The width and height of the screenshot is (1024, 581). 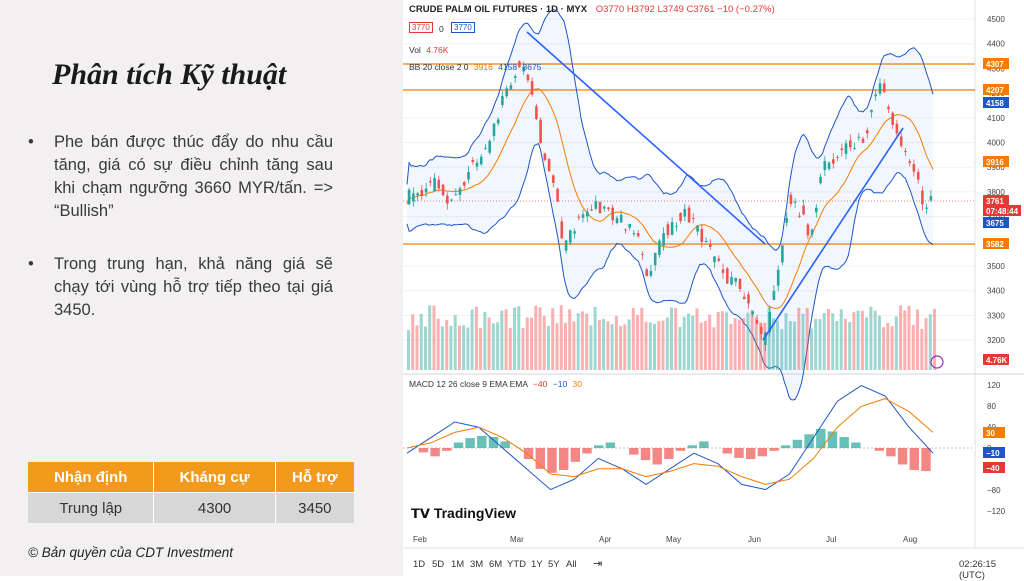 What do you see at coordinates (598, 564) in the screenshot?
I see `date-range-icon: ⇥` at bounding box center [598, 564].